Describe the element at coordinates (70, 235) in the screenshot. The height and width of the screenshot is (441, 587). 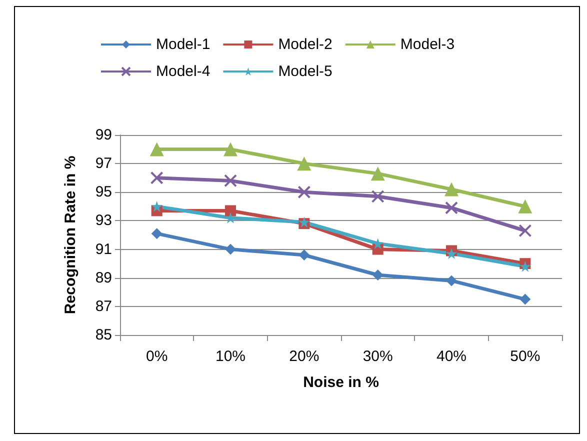
I see `y-axis-title: Recognition Rate in %` at that location.